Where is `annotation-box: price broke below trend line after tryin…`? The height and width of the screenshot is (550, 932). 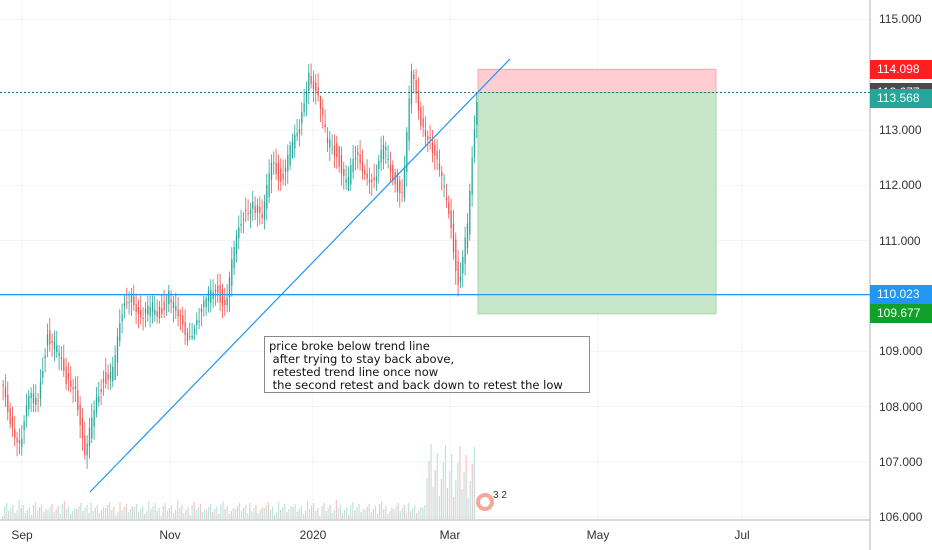 annotation-box: price broke below trend line after tryin… is located at coordinates (427, 364).